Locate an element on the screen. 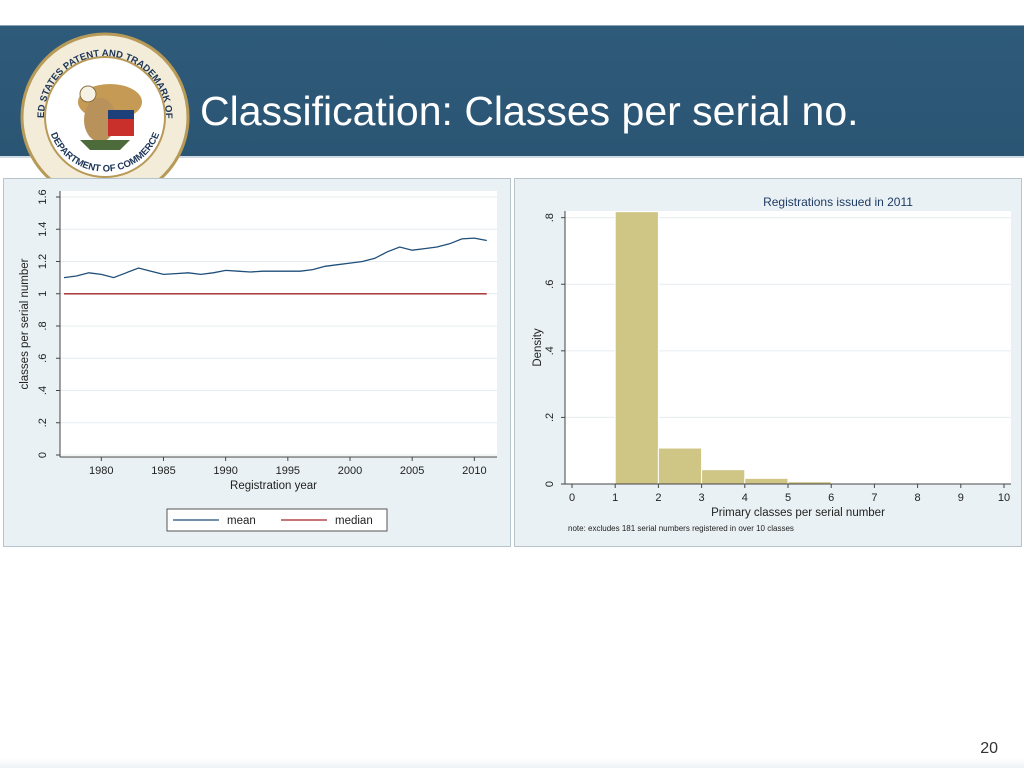 This screenshot has height=768, width=1024. x-tick-label: 3 is located at coordinates (702, 498).